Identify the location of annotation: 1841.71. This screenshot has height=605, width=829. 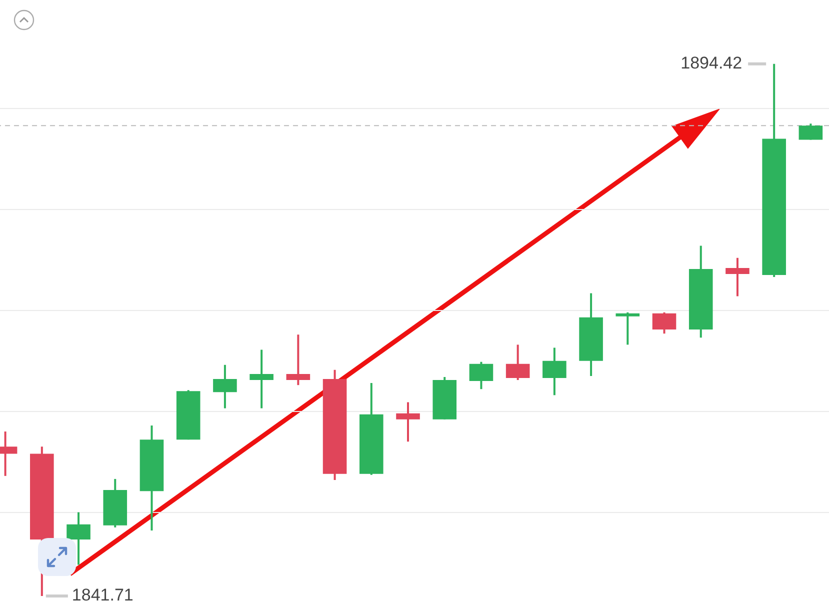
(103, 595).